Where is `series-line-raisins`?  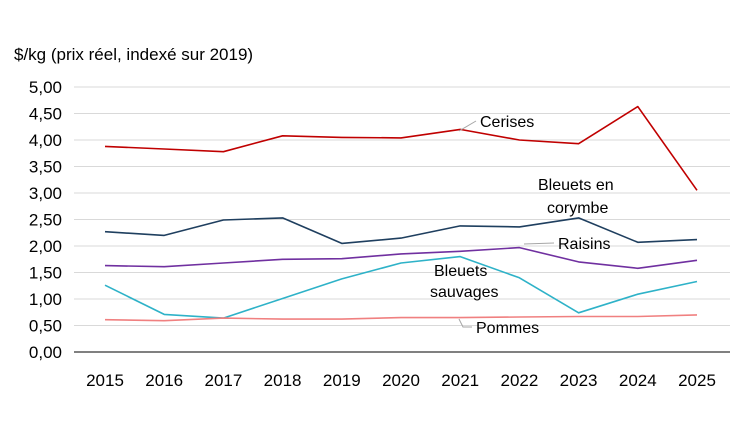 series-line-raisins is located at coordinates (401, 258).